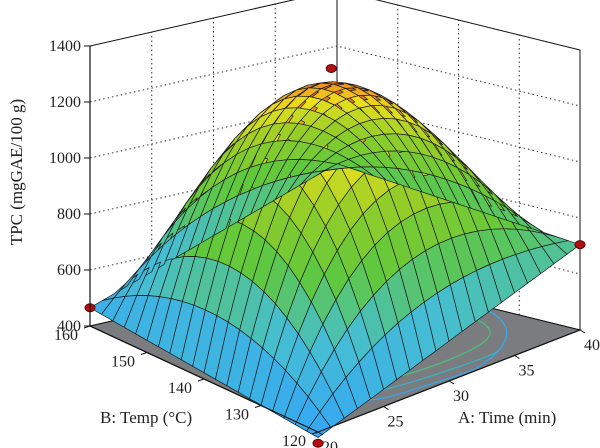  What do you see at coordinates (237, 415) in the screenshot?
I see `y-tick-label: 130` at bounding box center [237, 415].